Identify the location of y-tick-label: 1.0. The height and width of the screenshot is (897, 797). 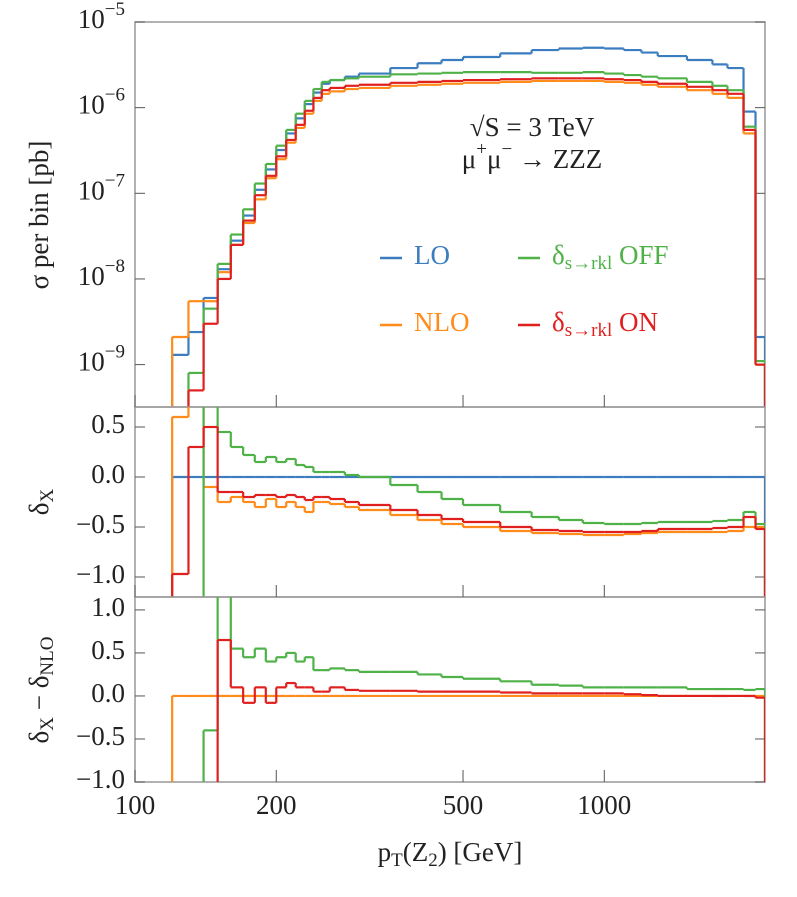
(108, 607).